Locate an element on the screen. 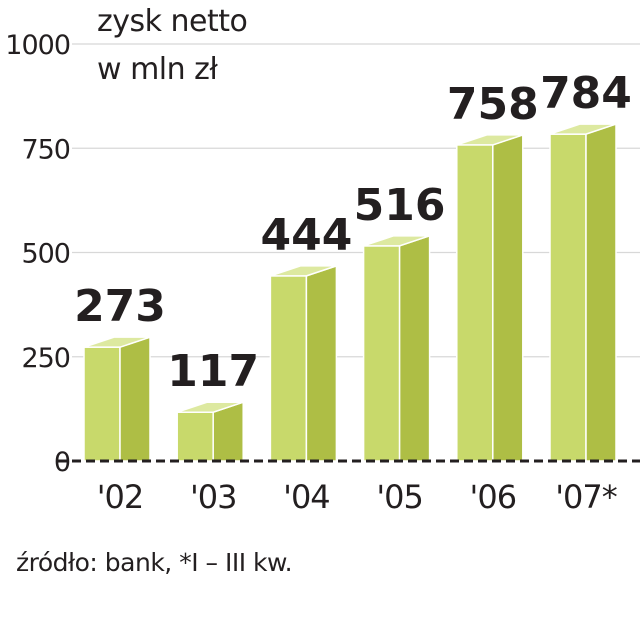 The height and width of the screenshot is (623, 640). data-label: 117 is located at coordinates (213, 371).